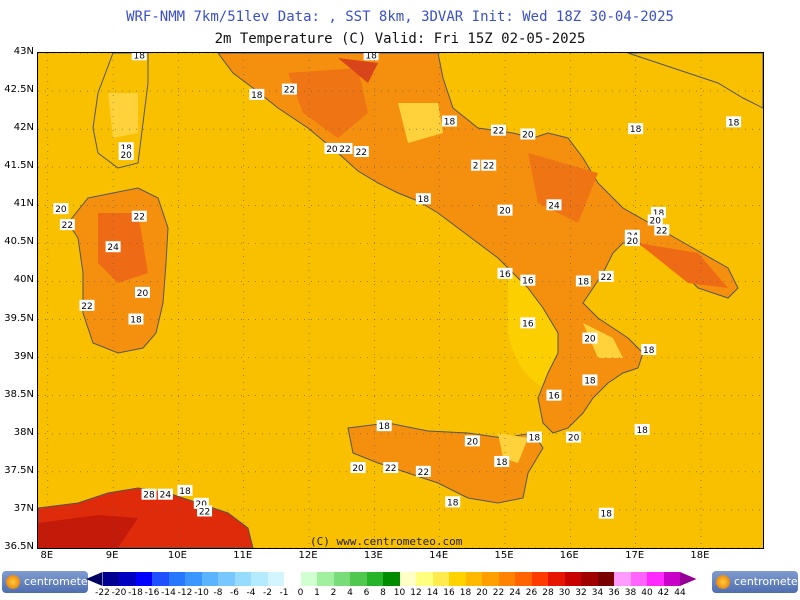 This screenshot has width=800, height=600. I want to click on lon-label: 9E, so click(112, 555).